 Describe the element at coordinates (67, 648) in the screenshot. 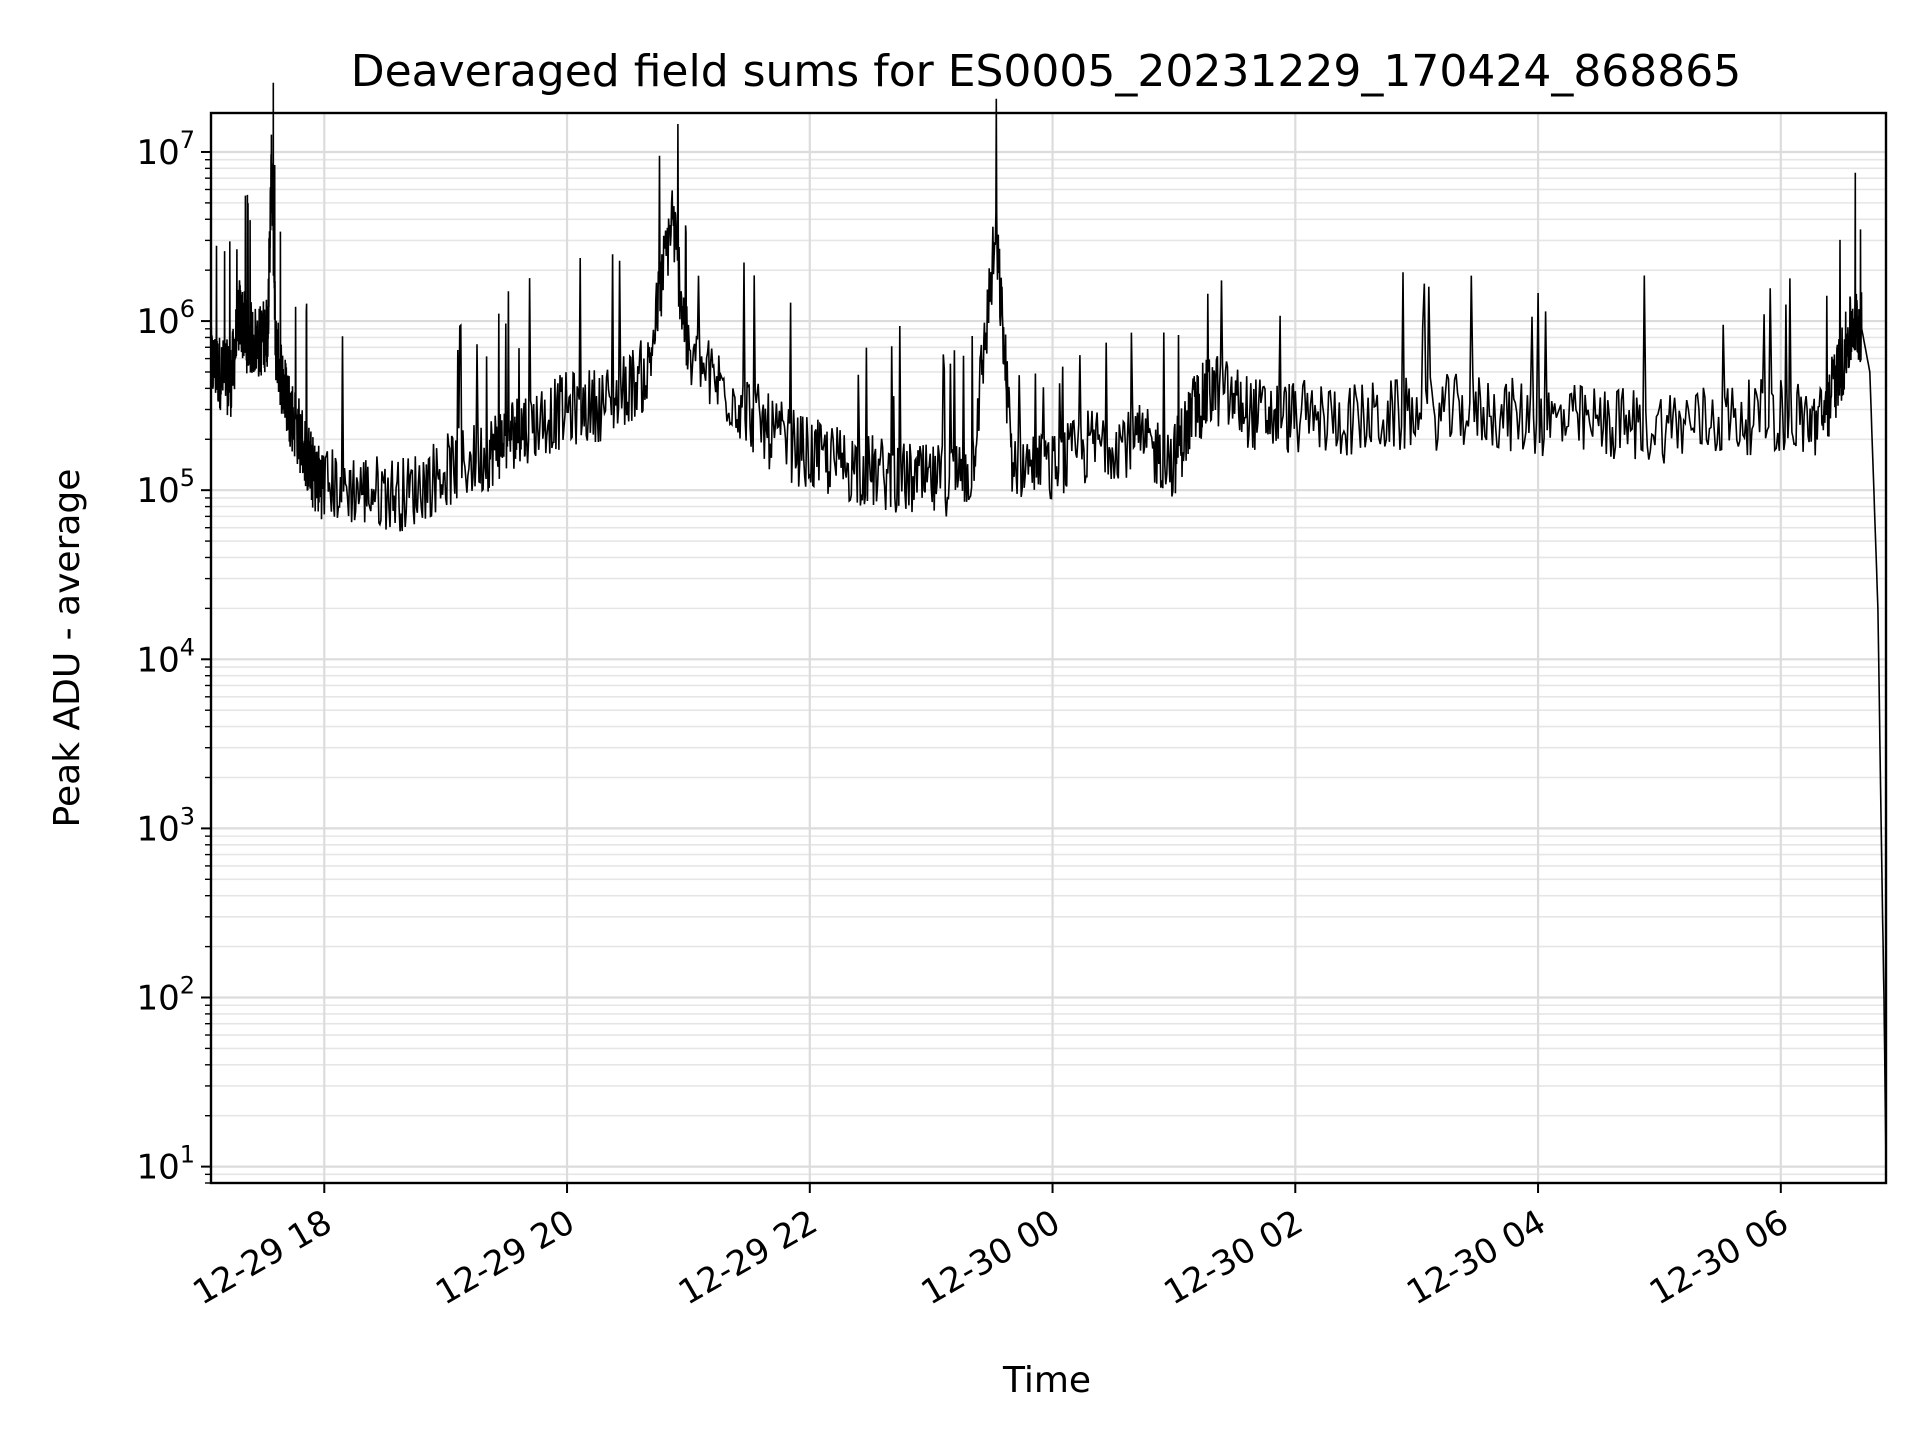

I see `y-axis-label: Peak ADU - average` at that location.